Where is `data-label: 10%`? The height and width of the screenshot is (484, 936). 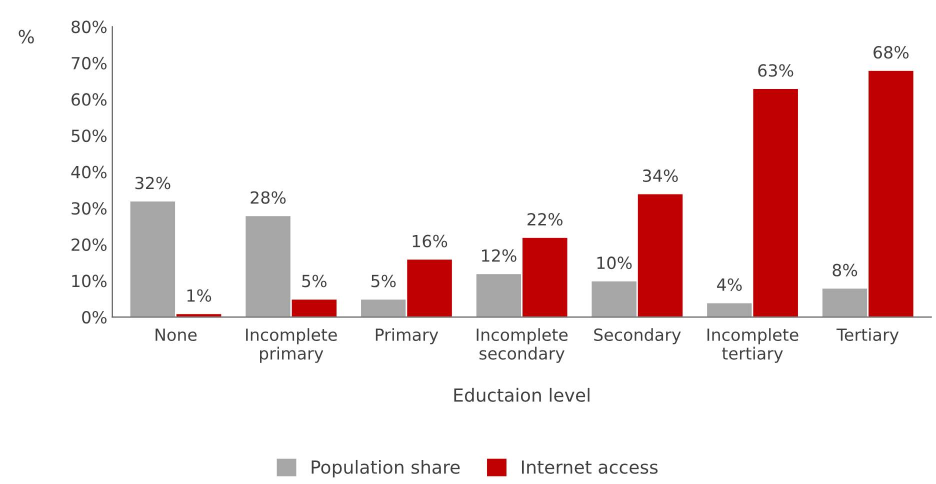
data-label: 10% is located at coordinates (614, 263).